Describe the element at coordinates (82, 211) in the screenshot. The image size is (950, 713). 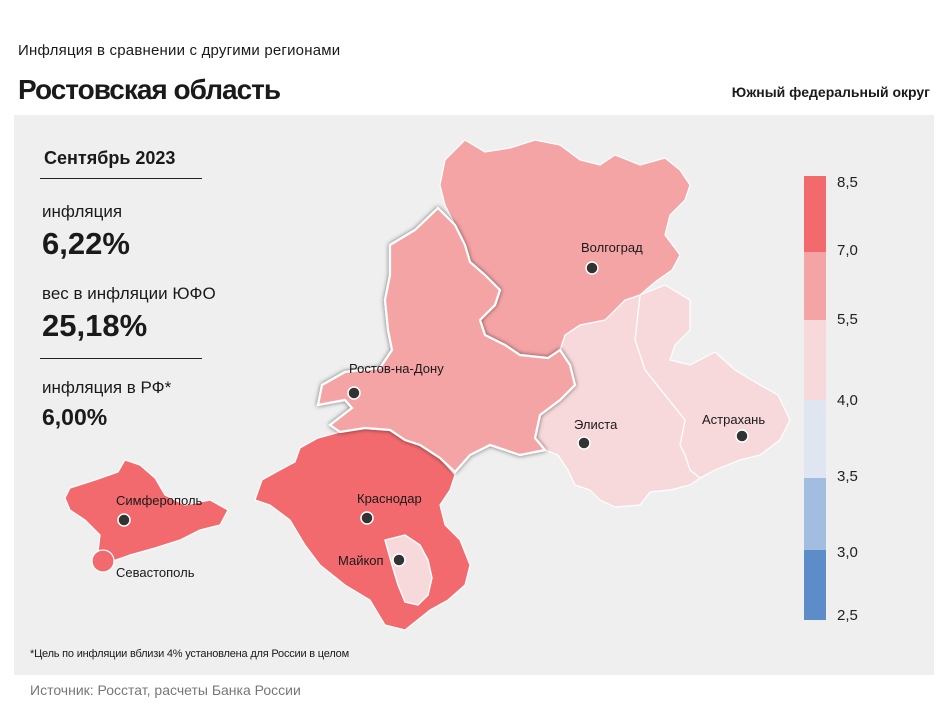
I see `inflation-label: инфляция` at that location.